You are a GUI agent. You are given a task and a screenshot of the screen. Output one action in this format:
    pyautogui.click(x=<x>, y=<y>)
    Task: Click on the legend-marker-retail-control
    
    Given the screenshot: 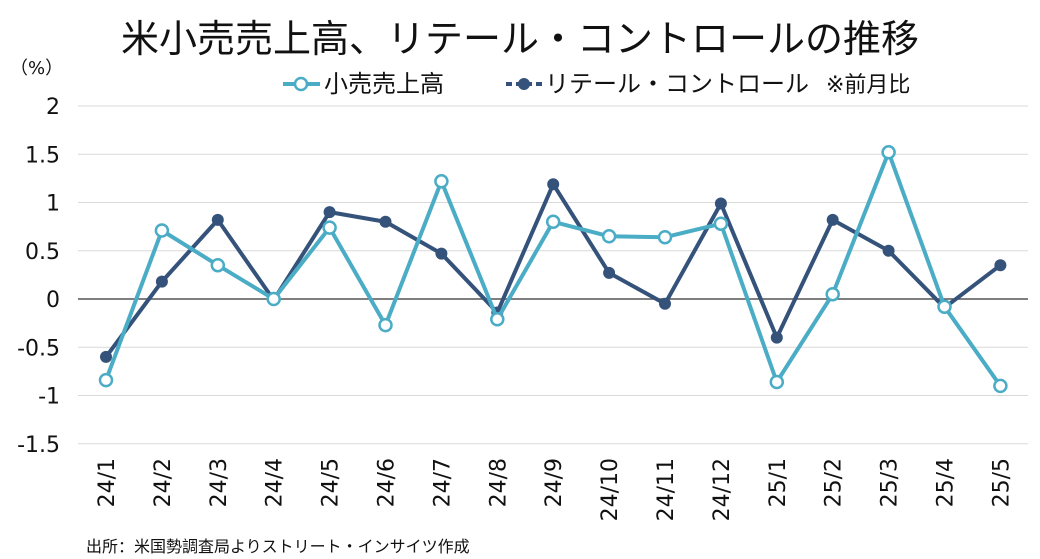 What is the action you would take?
    pyautogui.click(x=524, y=84)
    